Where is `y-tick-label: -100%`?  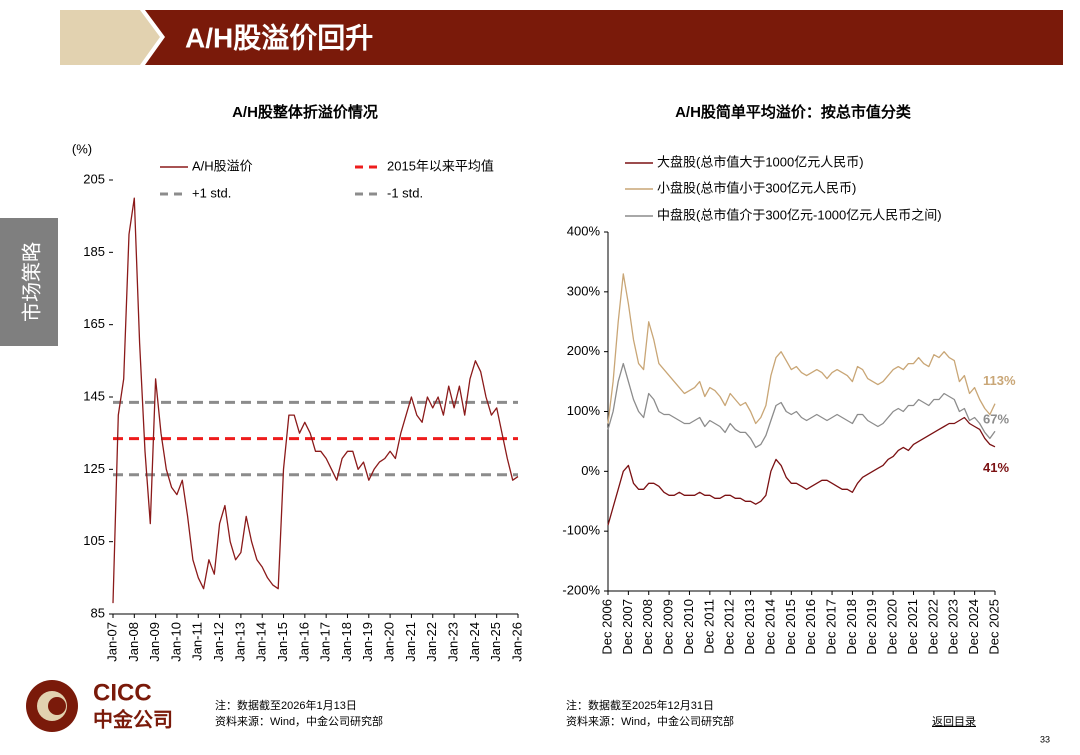
y-tick-label: -100% is located at coordinates (581, 530).